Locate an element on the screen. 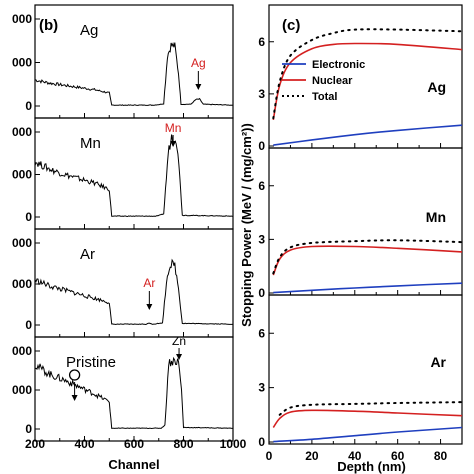 The height and width of the screenshot is (474, 474). panel-label-b: (b) is located at coordinates (48, 25).